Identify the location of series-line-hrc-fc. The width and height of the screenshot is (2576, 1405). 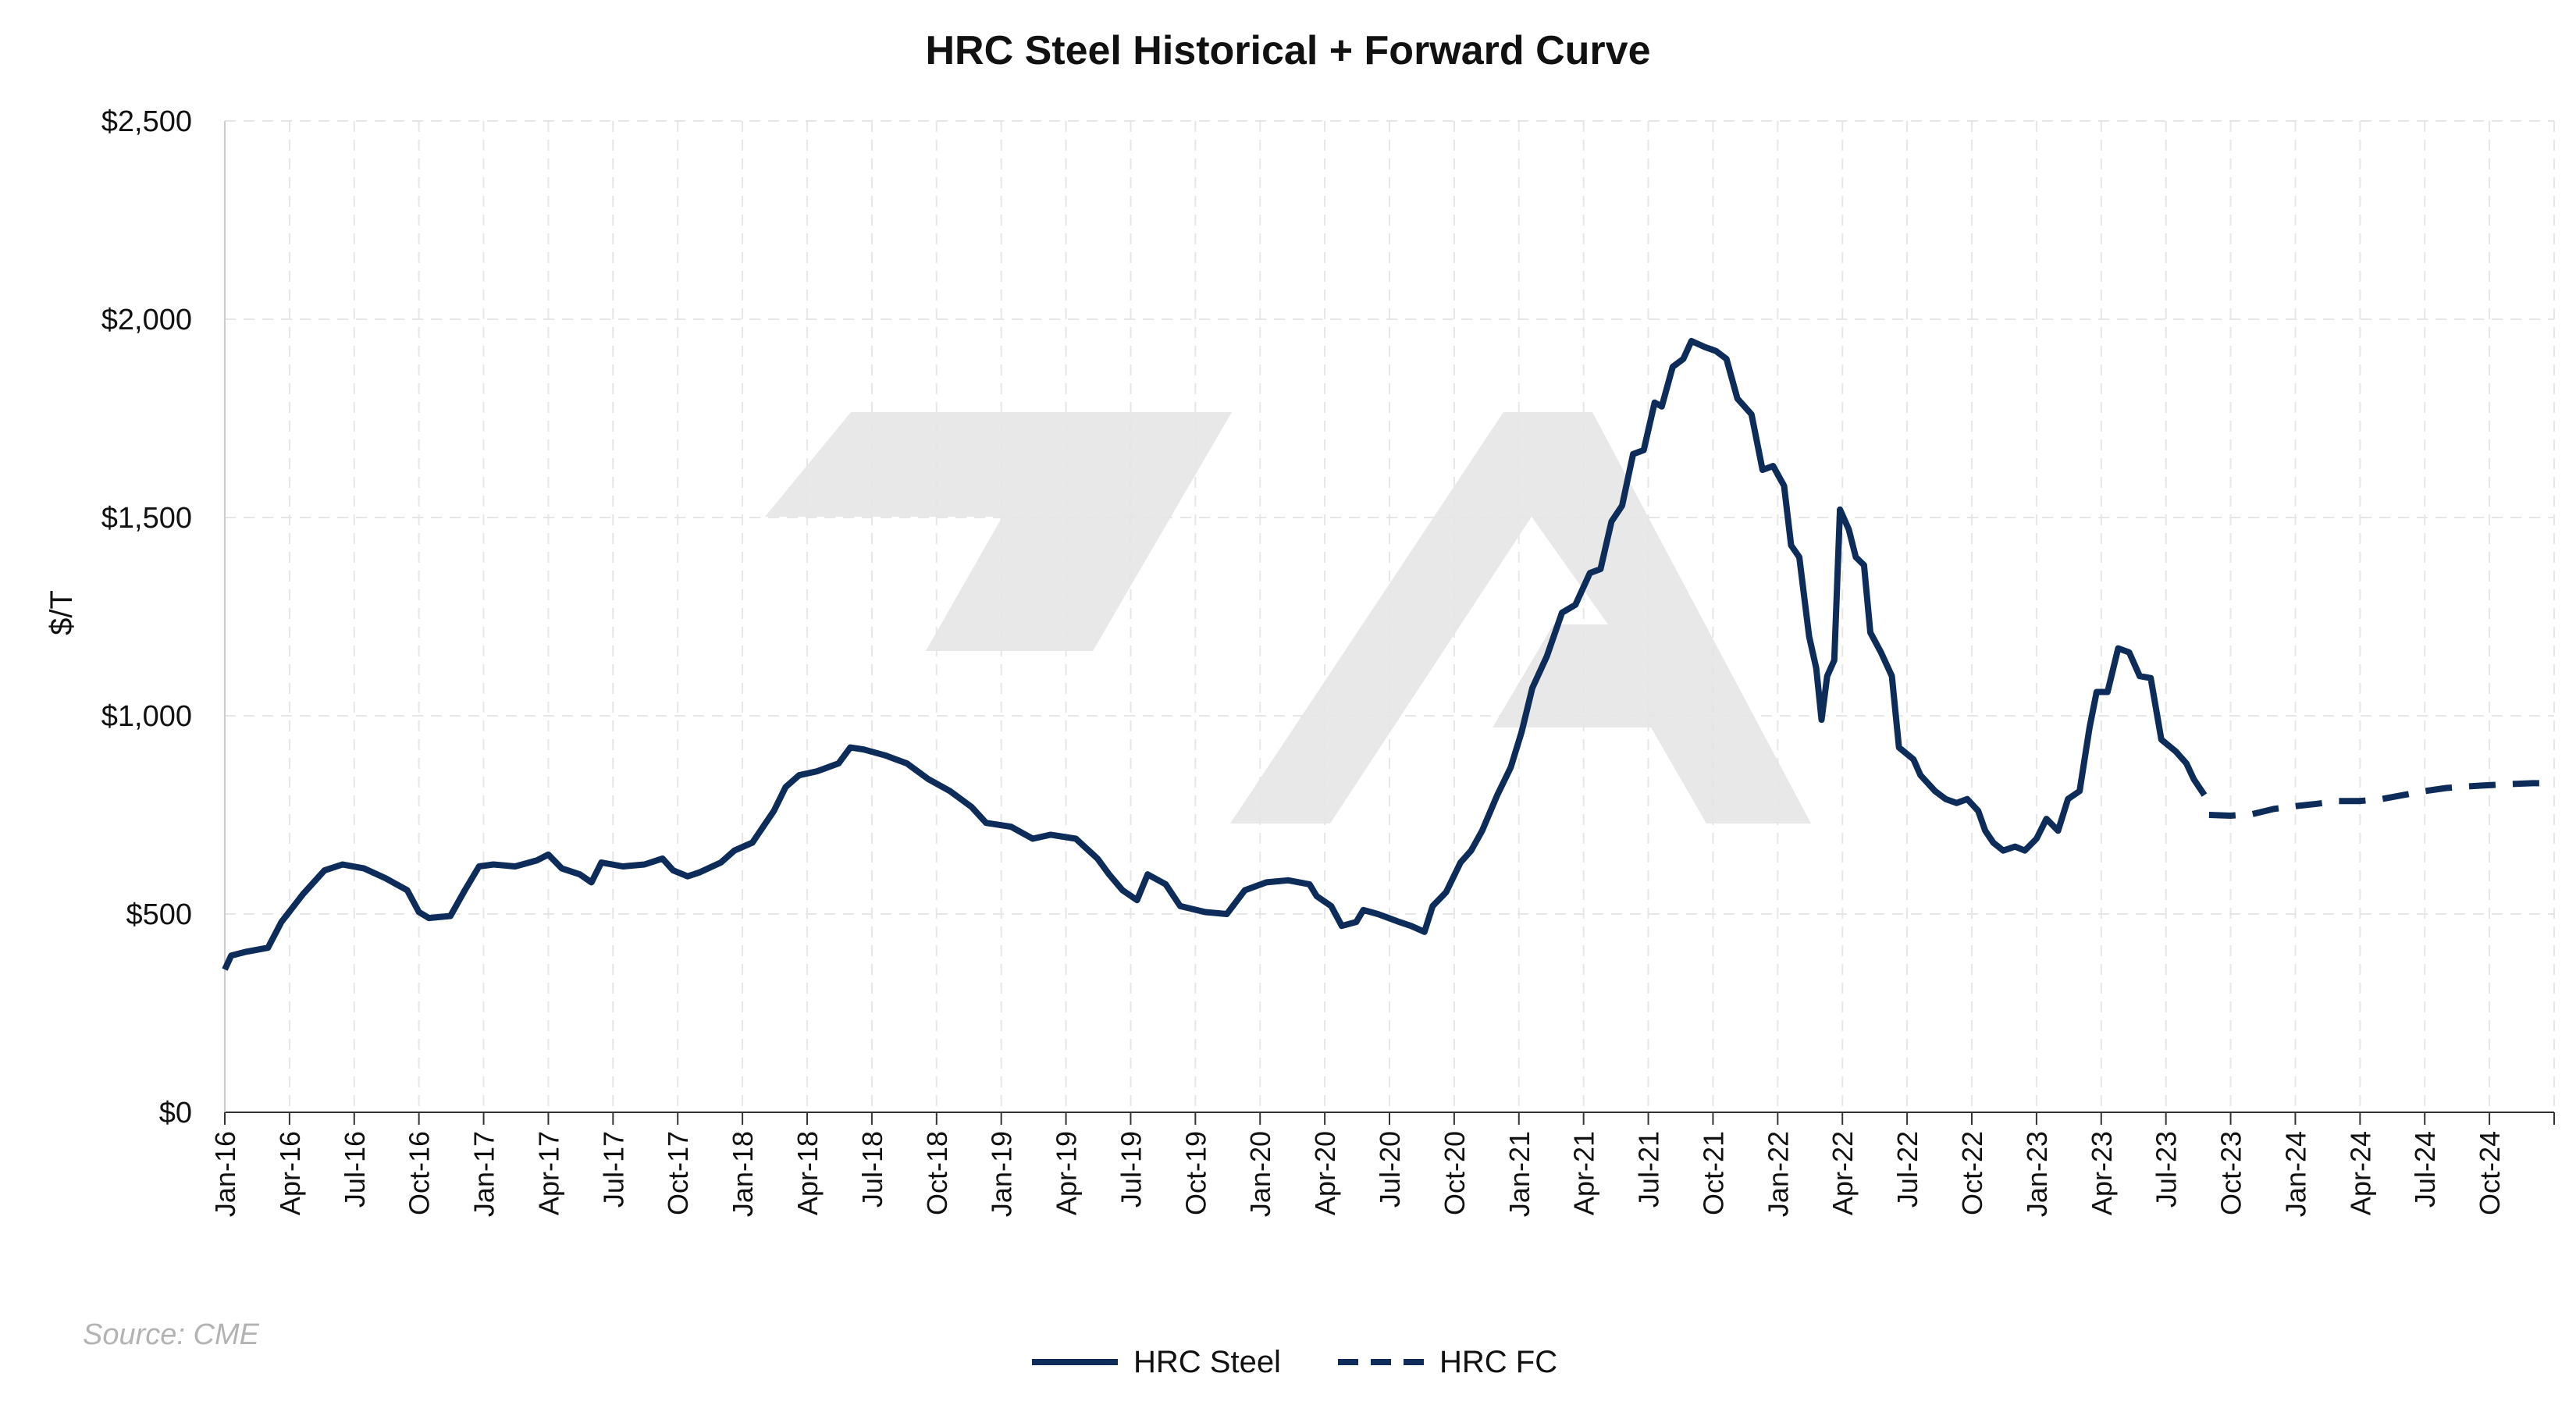
(2381, 800).